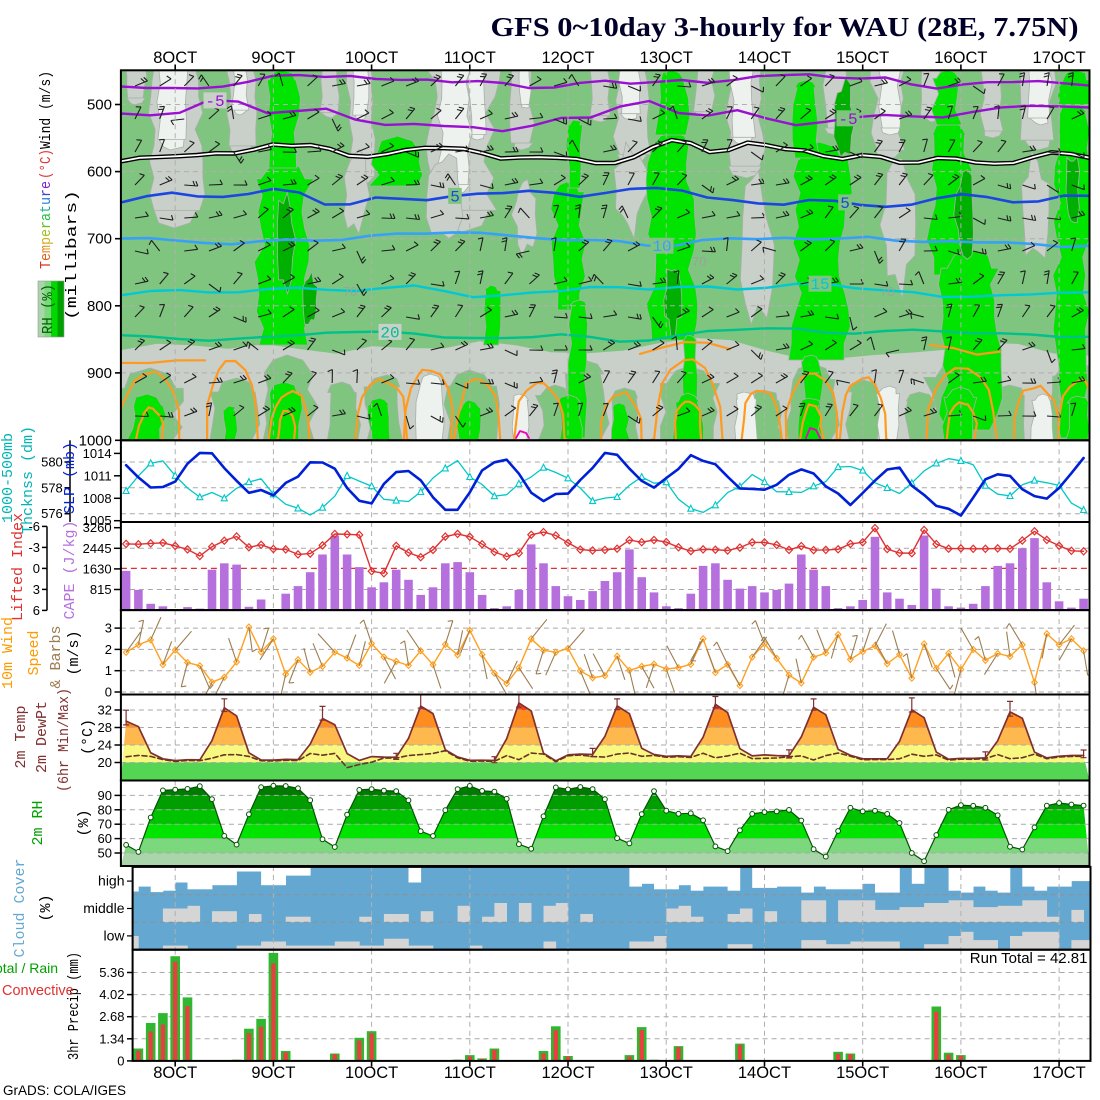 The height and width of the screenshot is (1100, 1100). Describe the element at coordinates (34, 547) in the screenshot. I see `svg-text: -3` at that location.